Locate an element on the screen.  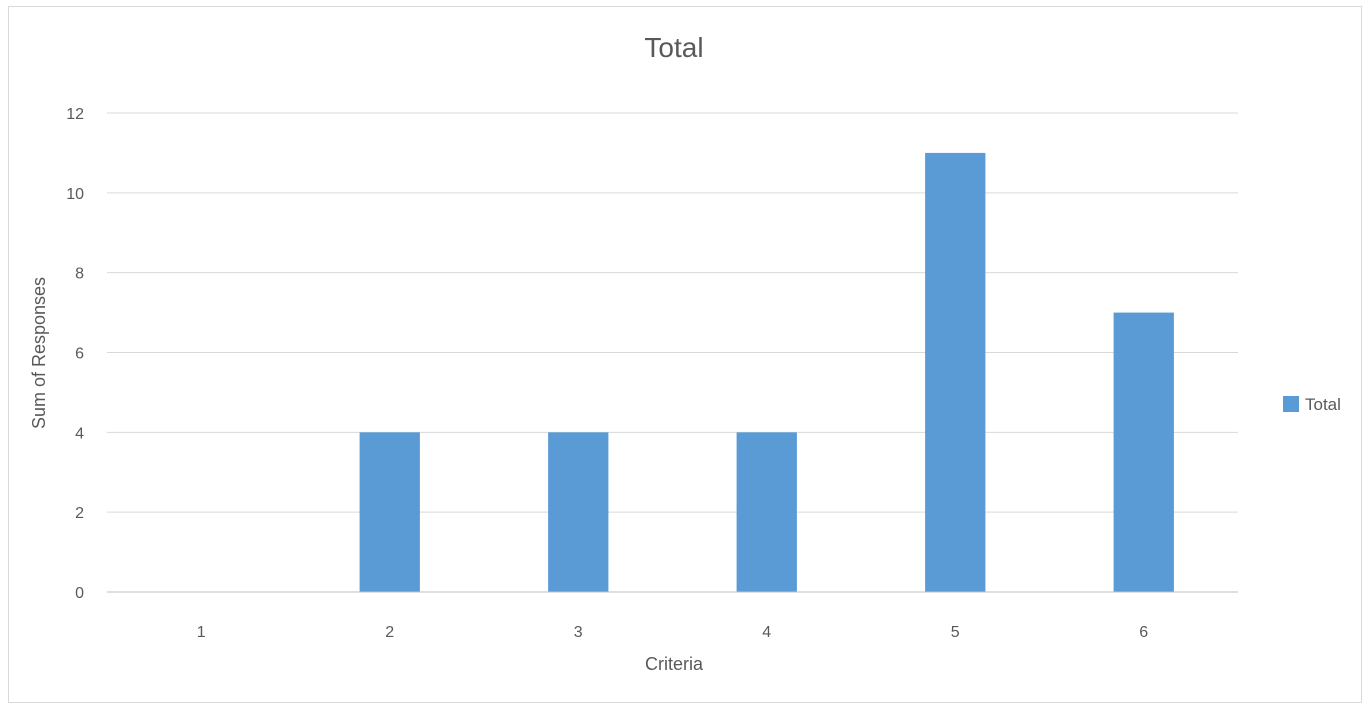
x-tick-label: 6 is located at coordinates (1143, 632).